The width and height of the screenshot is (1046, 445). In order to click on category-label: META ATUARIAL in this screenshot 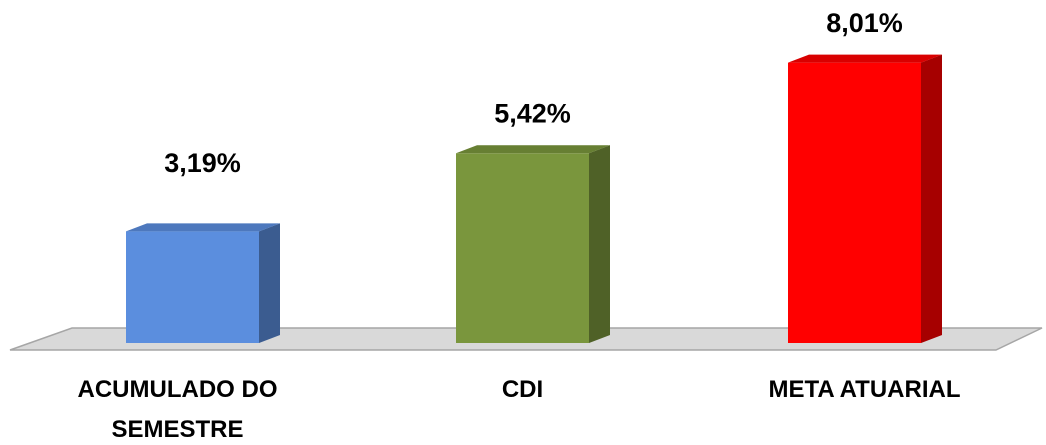, I will do `click(864, 389)`.